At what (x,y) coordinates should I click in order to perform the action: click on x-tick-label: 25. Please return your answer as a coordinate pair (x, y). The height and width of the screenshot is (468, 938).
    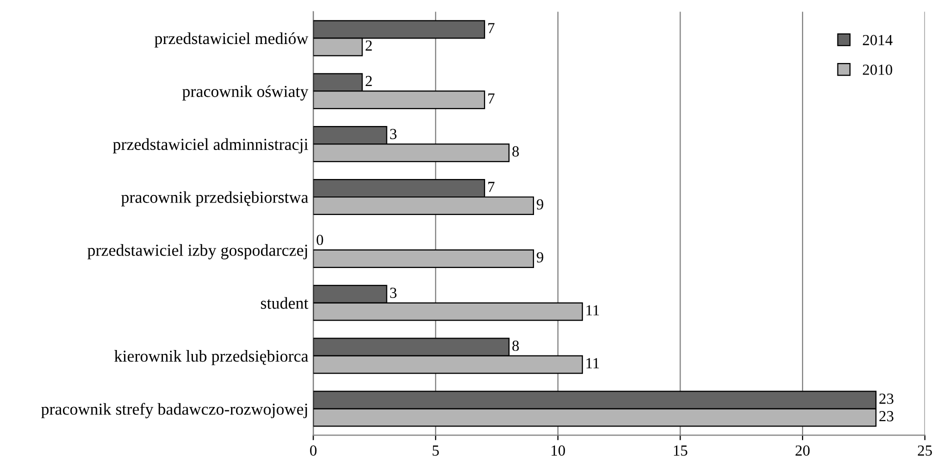
    Looking at the image, I should click on (925, 450).